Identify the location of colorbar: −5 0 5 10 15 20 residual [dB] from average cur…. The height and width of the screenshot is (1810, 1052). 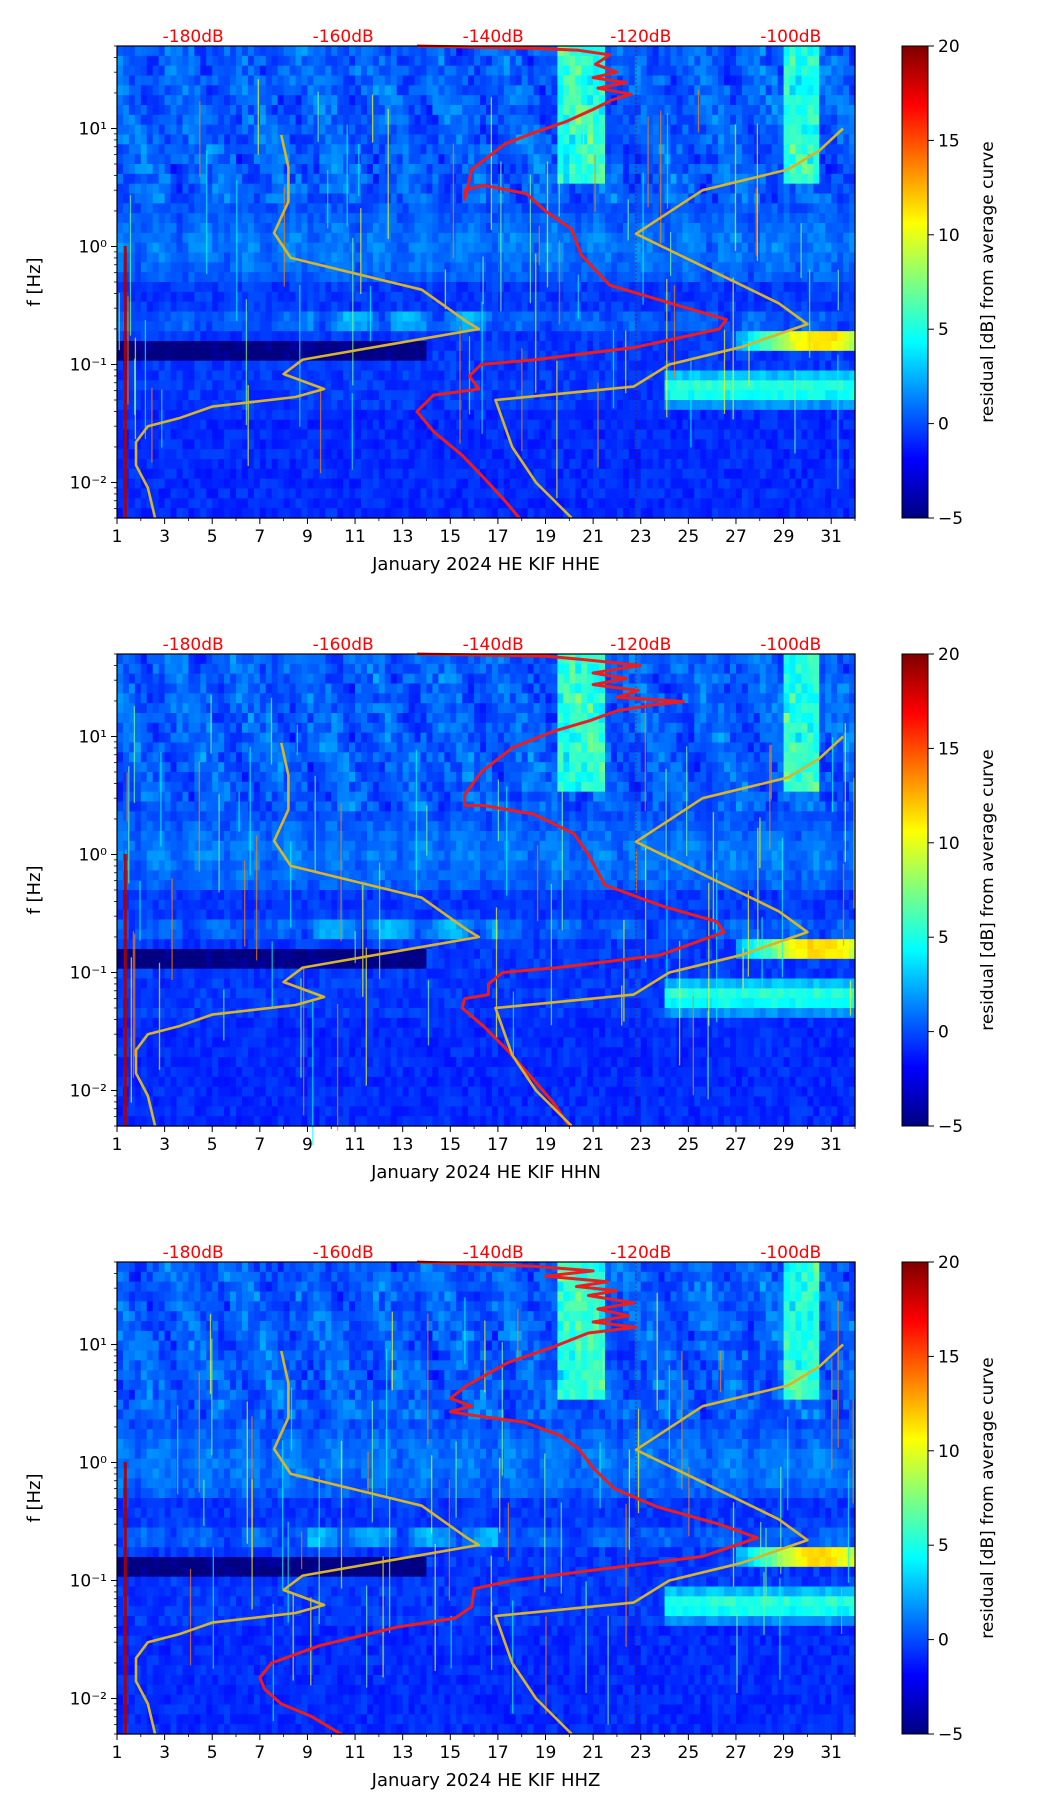
(950, 891).